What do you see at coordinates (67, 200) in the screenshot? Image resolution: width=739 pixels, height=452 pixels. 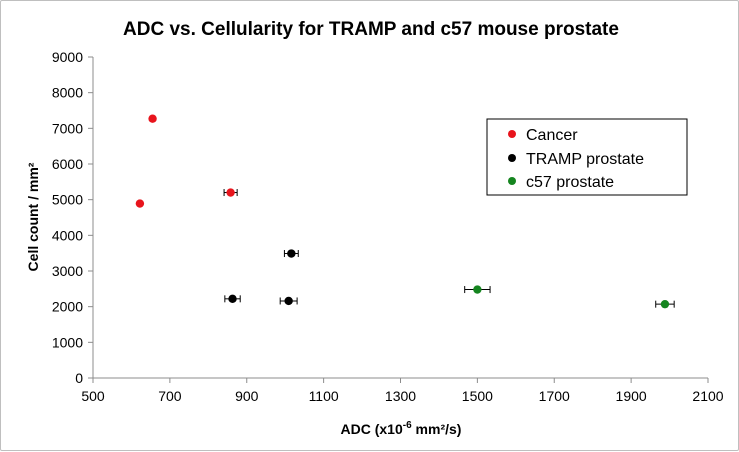 I see `y-tick-label: 5000` at bounding box center [67, 200].